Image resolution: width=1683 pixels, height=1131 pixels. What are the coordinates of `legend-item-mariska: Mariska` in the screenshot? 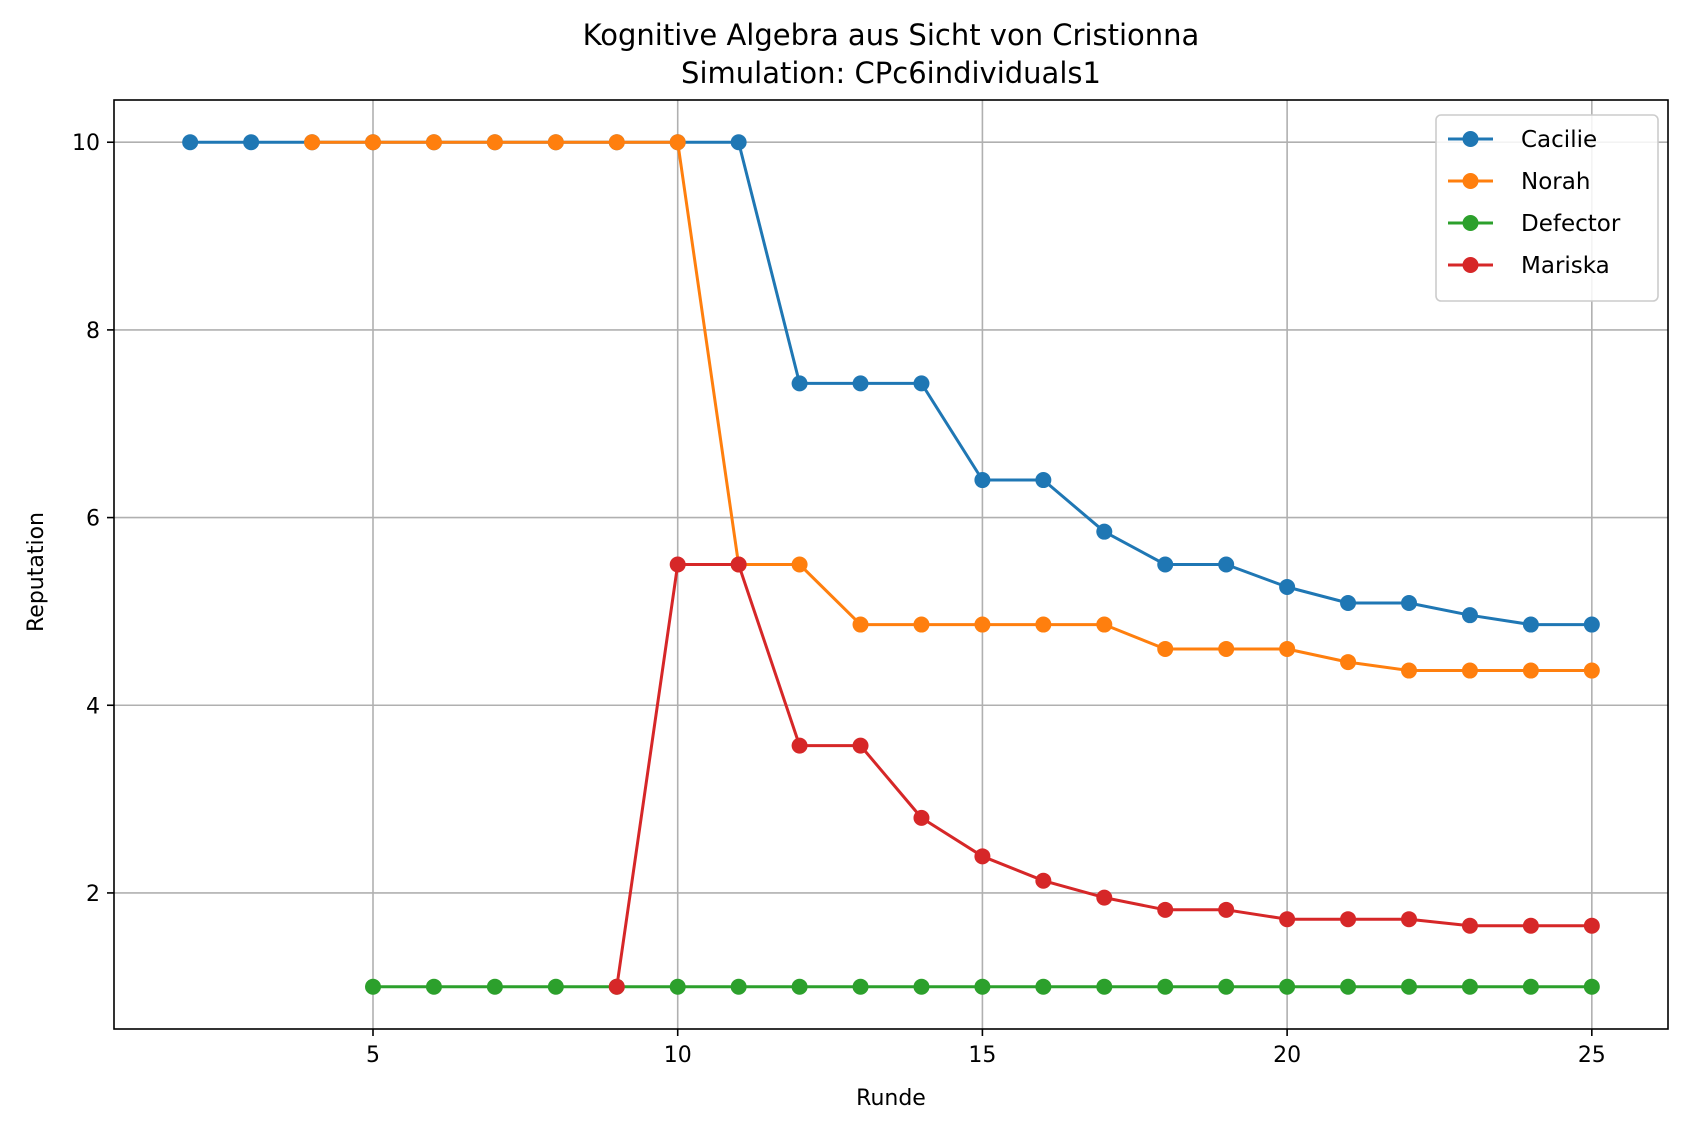 It's located at (1529, 266).